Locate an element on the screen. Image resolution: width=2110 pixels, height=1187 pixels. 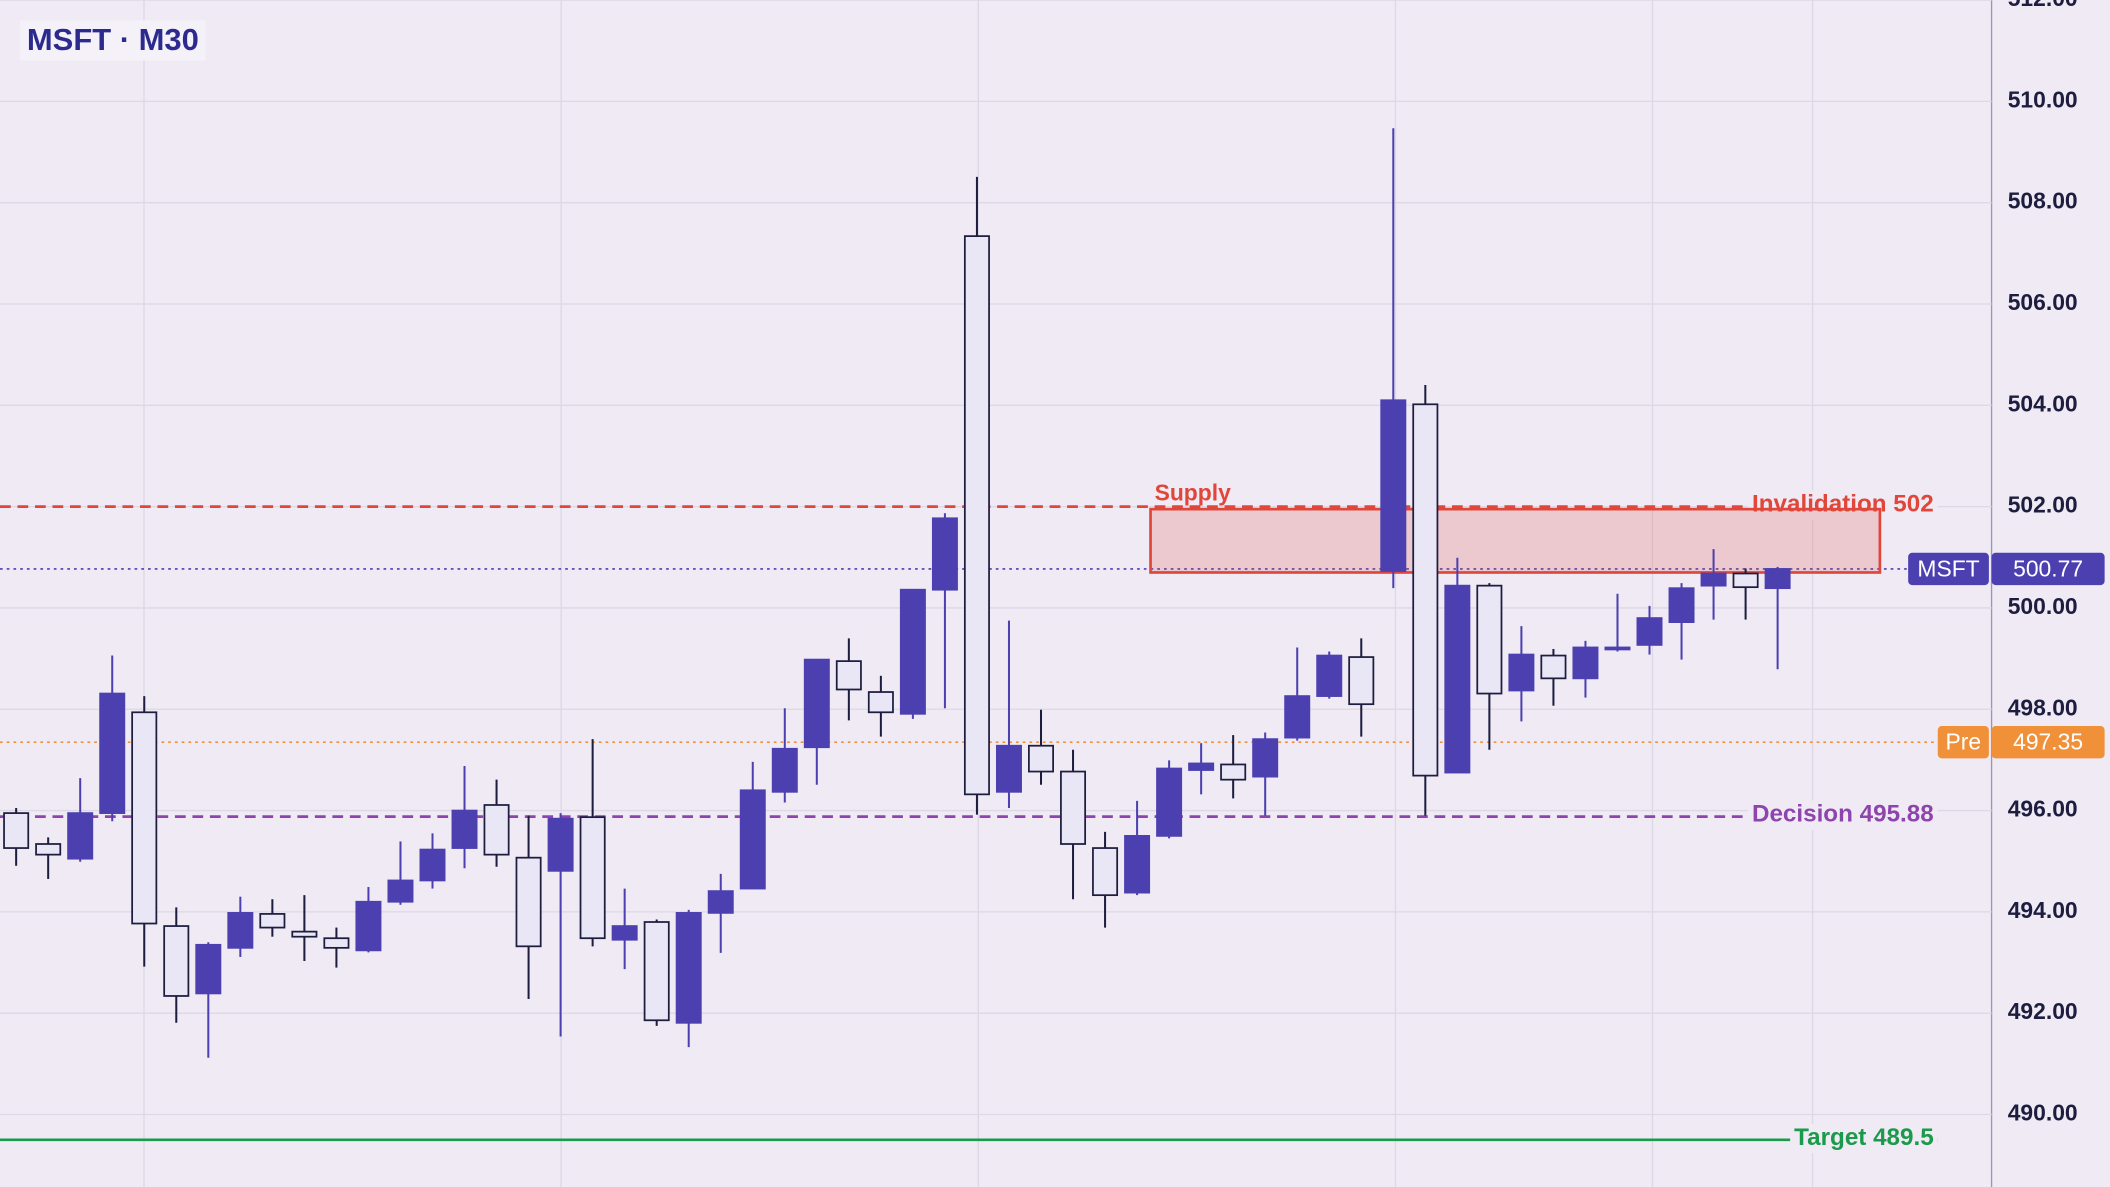
title-bg is located at coordinates (113, 40).